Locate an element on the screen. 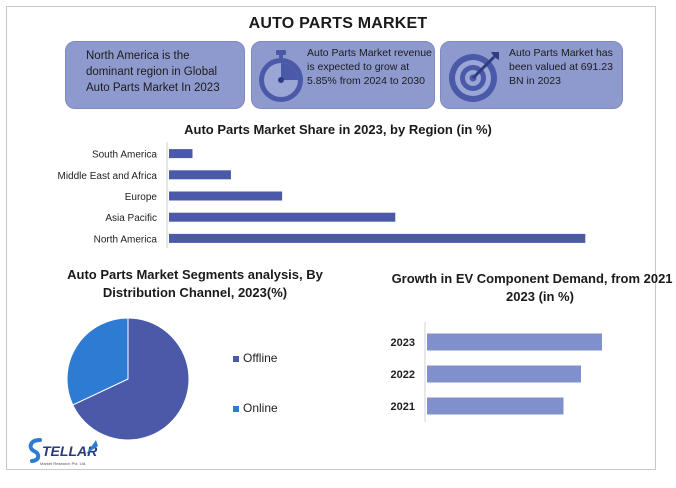 The height and width of the screenshot is (488, 676). target-icon is located at coordinates (474, 77).